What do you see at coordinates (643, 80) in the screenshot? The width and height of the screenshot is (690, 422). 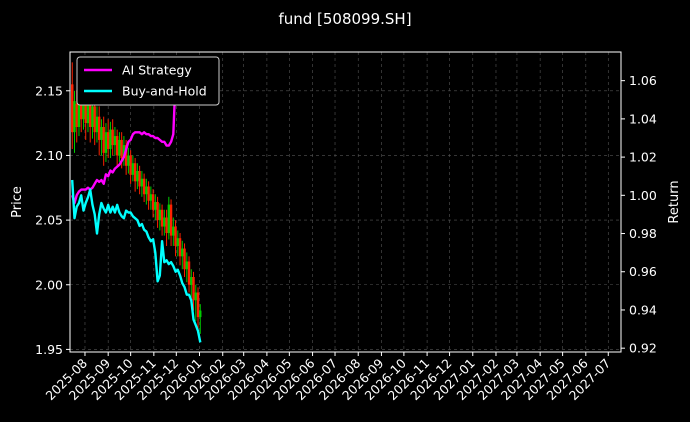 I see `y2-tick-label: 1.06` at bounding box center [643, 80].